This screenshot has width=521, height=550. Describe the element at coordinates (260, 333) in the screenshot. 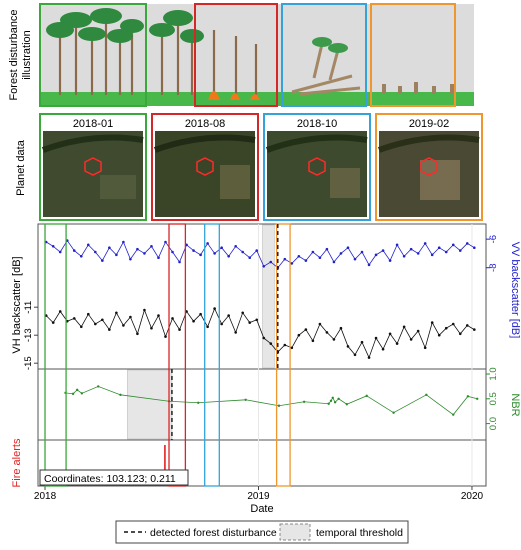

I see `vh-line` at that location.